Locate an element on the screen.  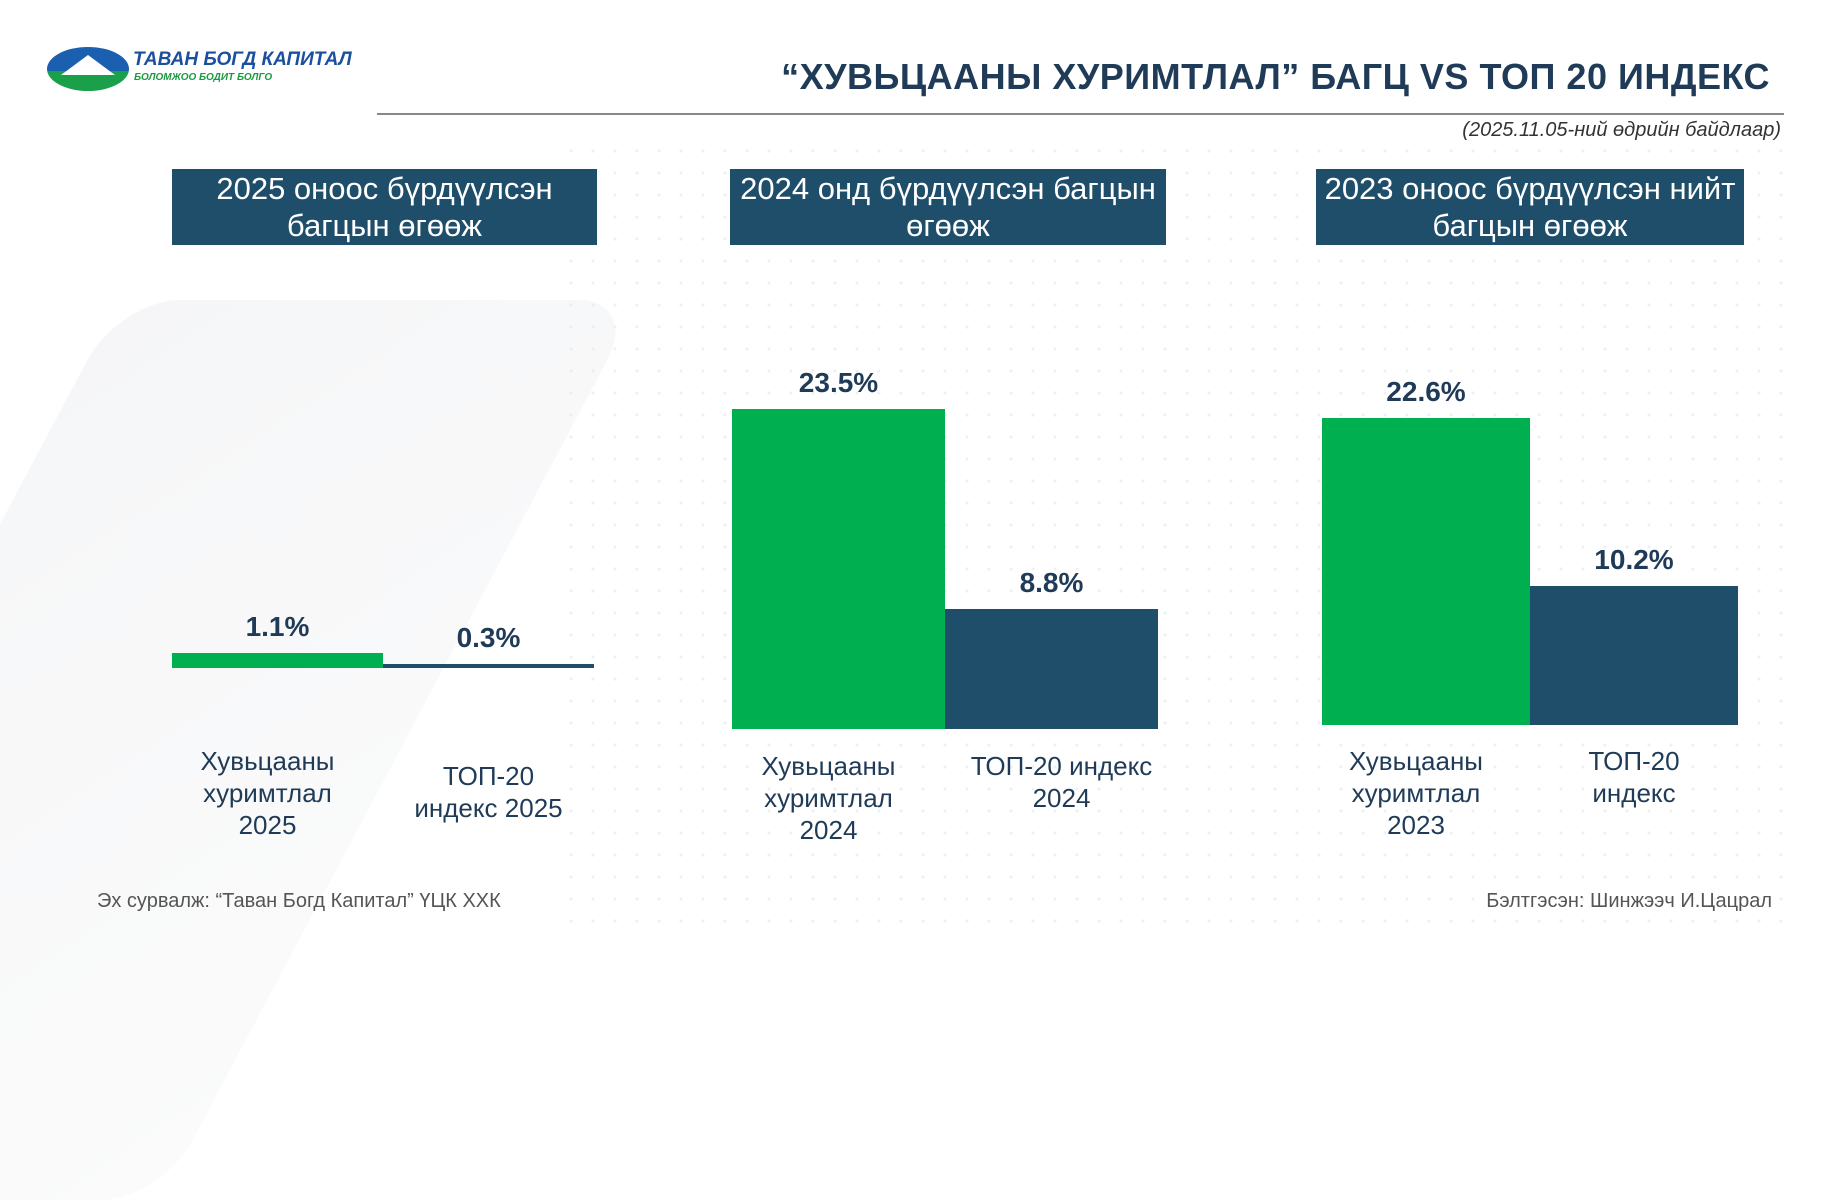
value-label: 1.1% is located at coordinates (277, 627).